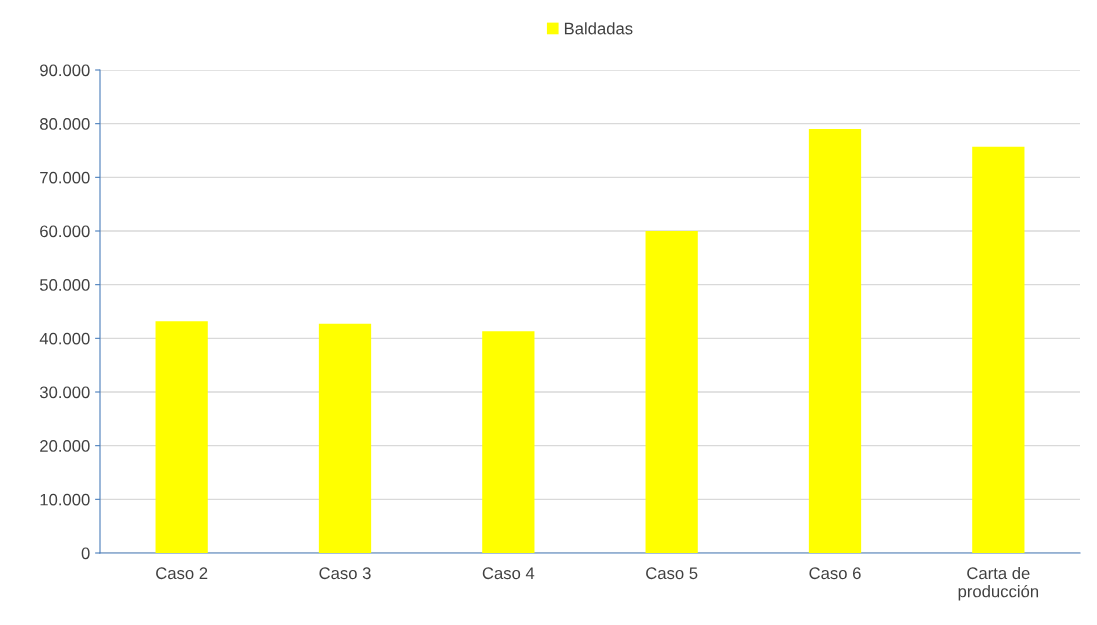 Image resolution: width=1097 pixels, height=625 pixels. I want to click on y-tick-label: 0, so click(85, 553).